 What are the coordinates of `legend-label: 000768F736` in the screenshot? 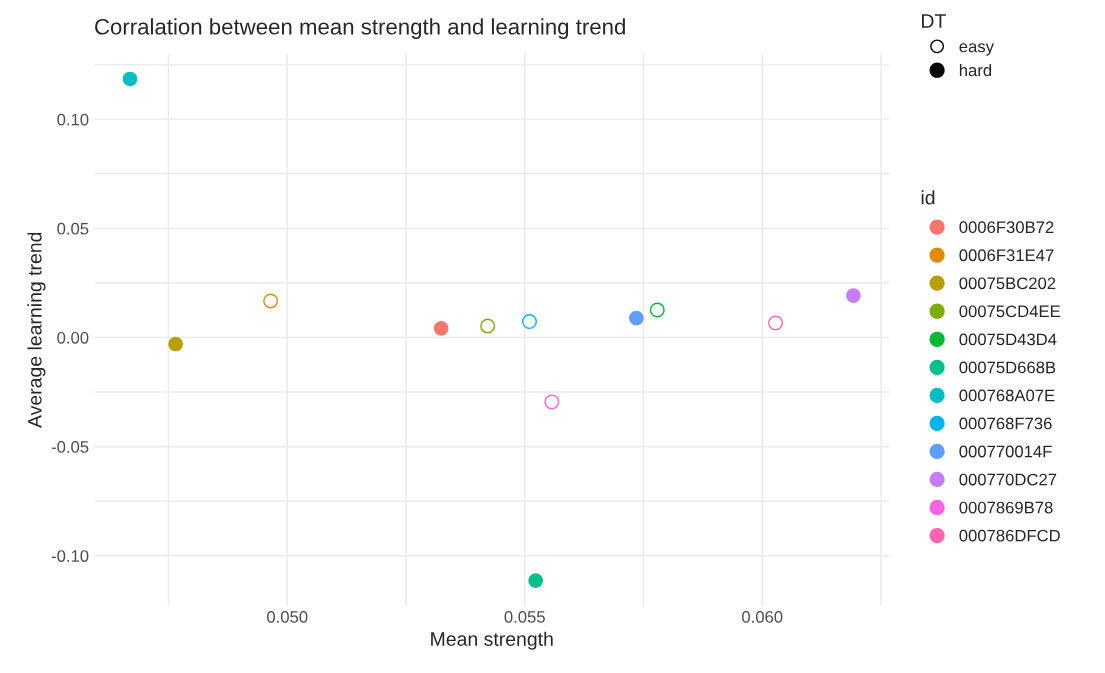 It's located at (1005, 423).